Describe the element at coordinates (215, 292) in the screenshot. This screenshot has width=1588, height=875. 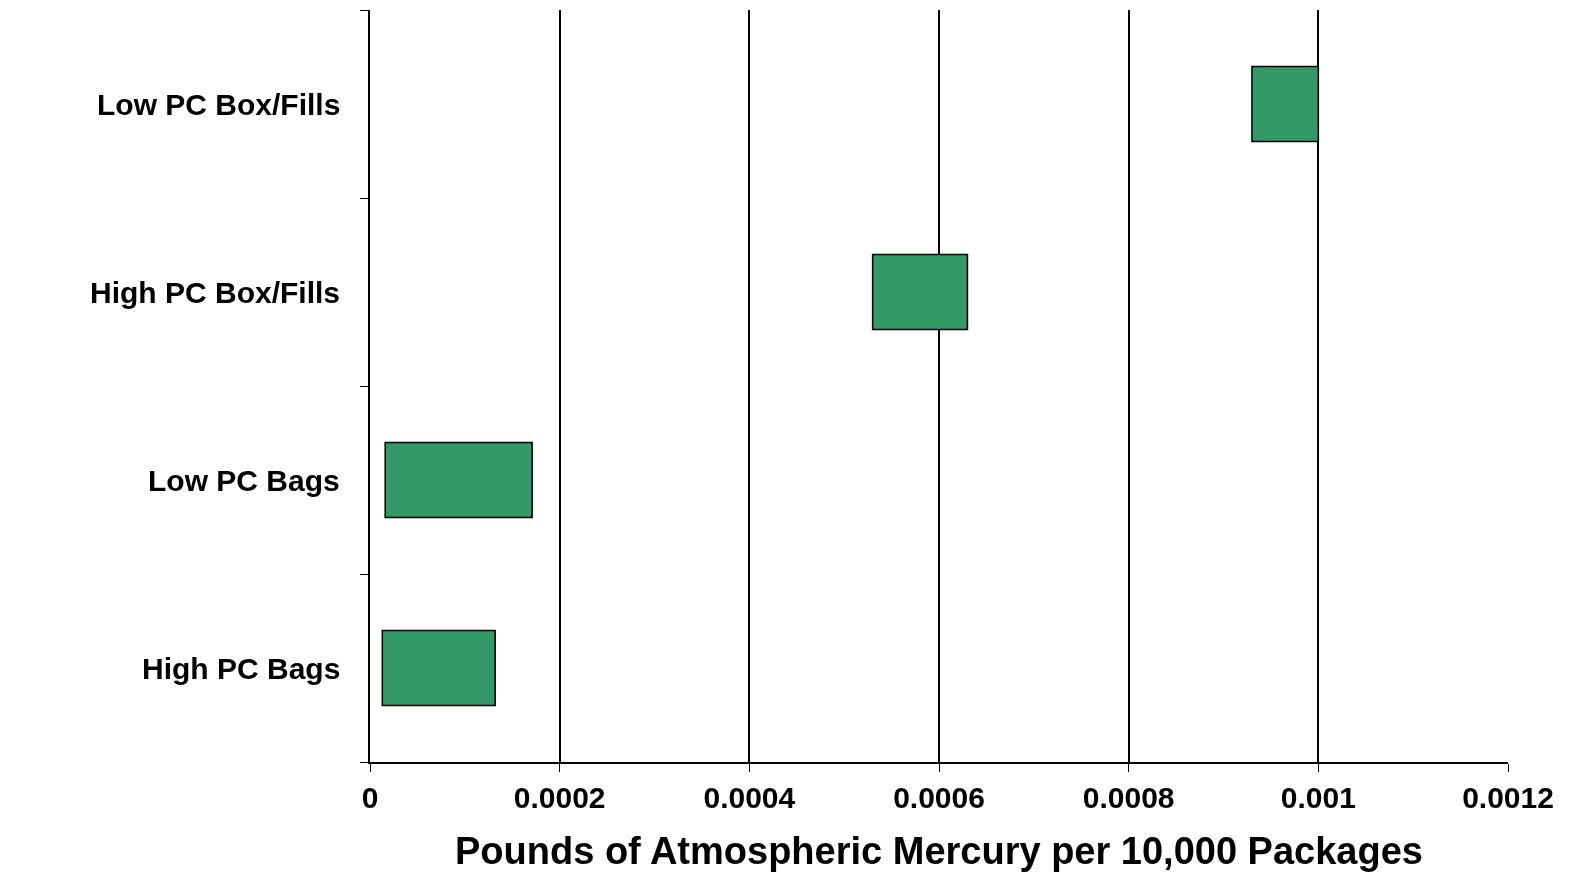
I see `y-tick-label: High PC Box/Fills` at that location.